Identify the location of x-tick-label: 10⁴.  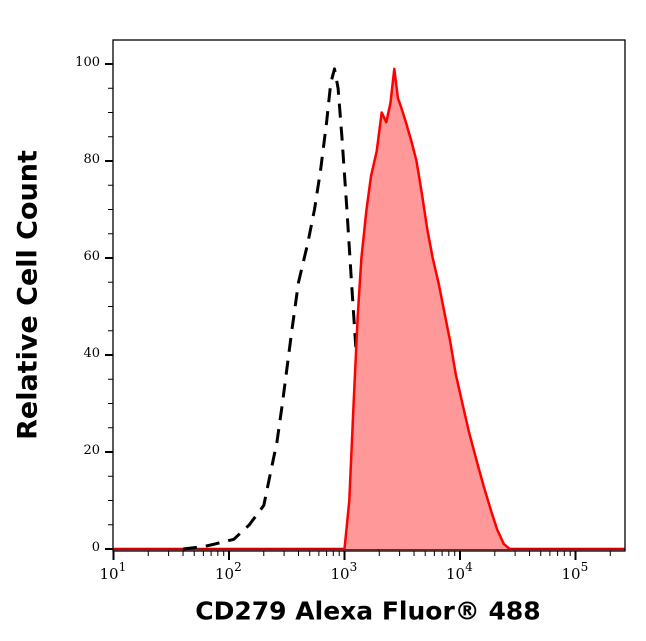
(459, 571).